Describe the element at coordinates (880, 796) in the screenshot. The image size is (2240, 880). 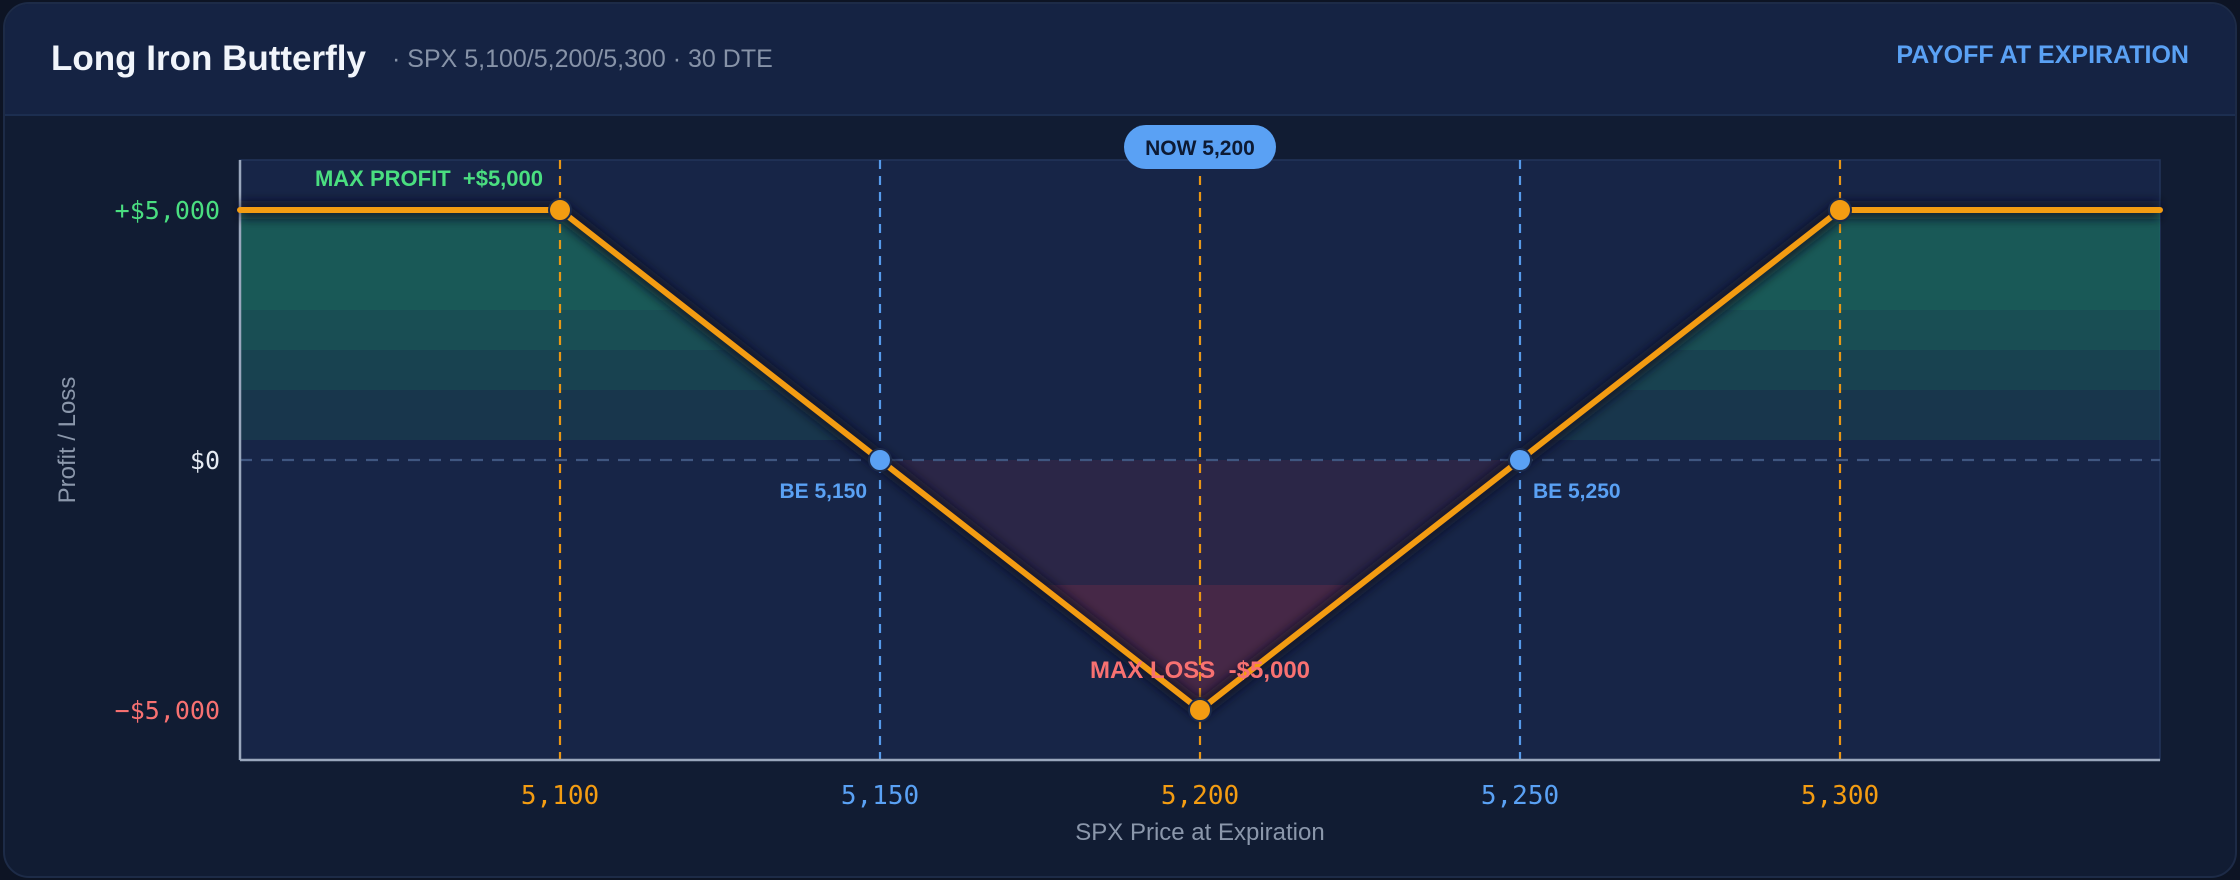
I see `x-tick-label: 5,150` at that location.